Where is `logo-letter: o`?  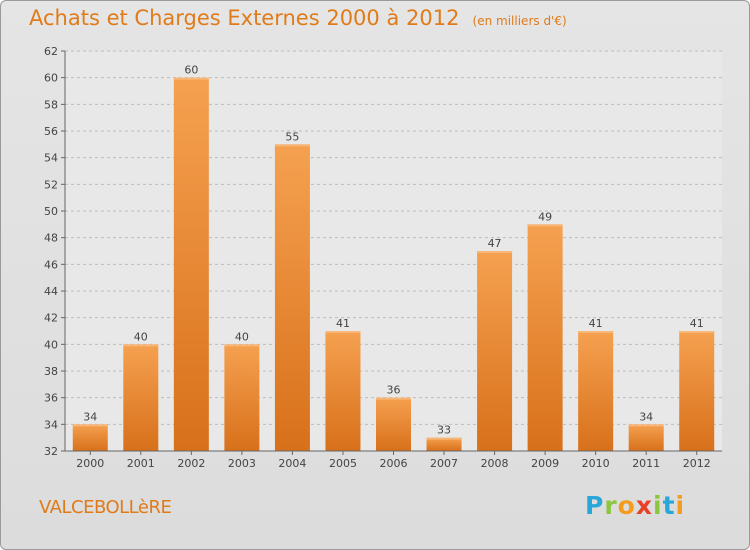
logo-letter: o is located at coordinates (626, 505).